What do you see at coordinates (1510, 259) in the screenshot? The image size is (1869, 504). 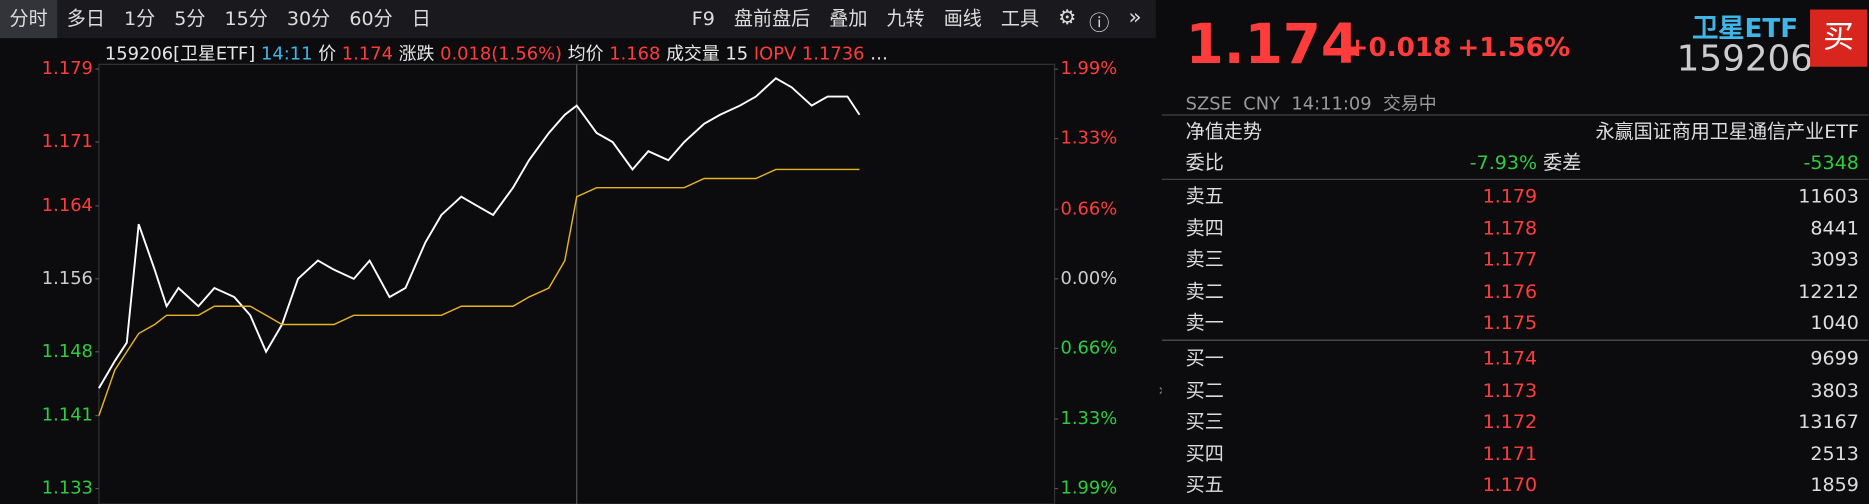 I see `level-price: 1.177` at bounding box center [1510, 259].